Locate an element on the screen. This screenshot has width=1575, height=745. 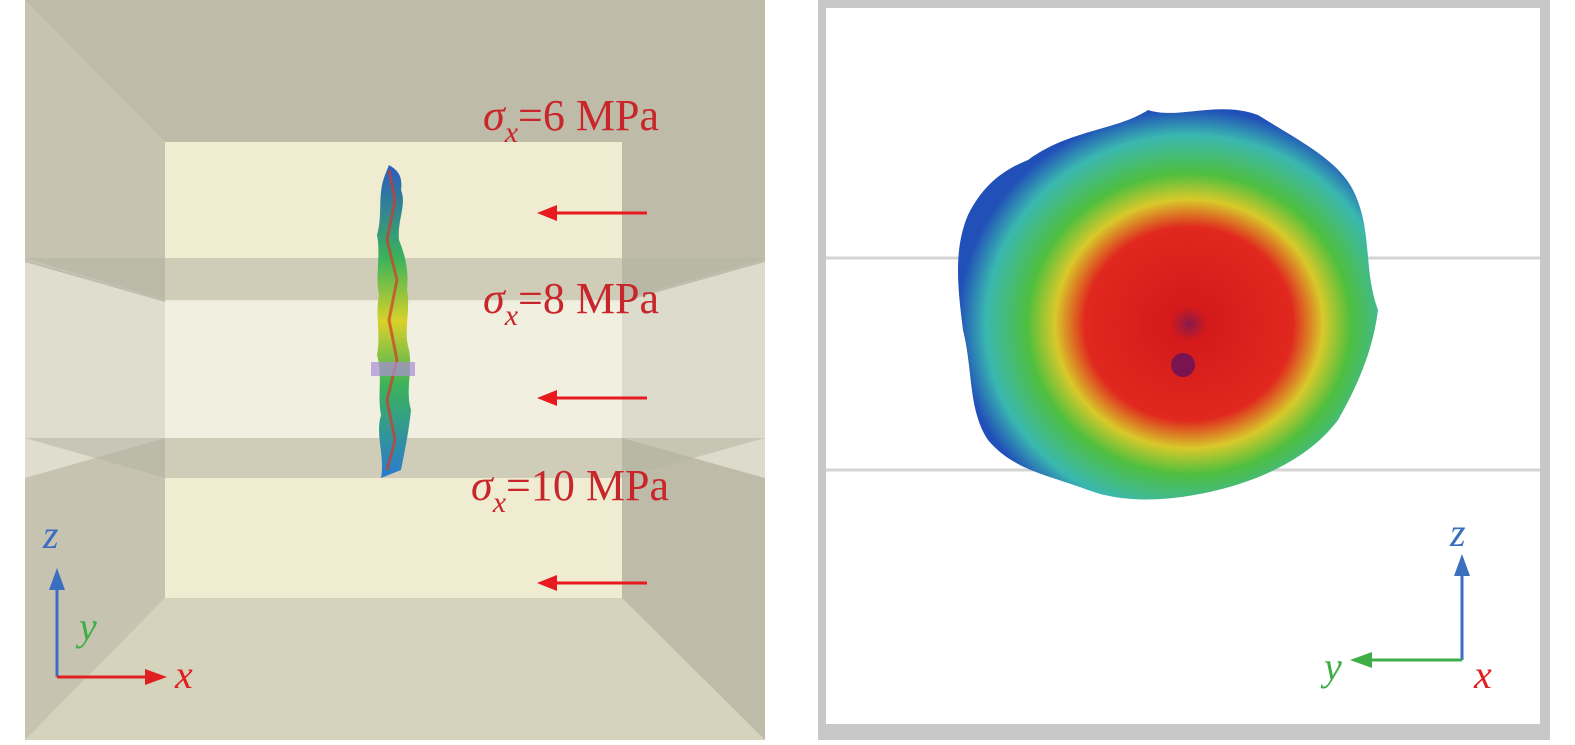
box-top-wall is located at coordinates (395, 71).